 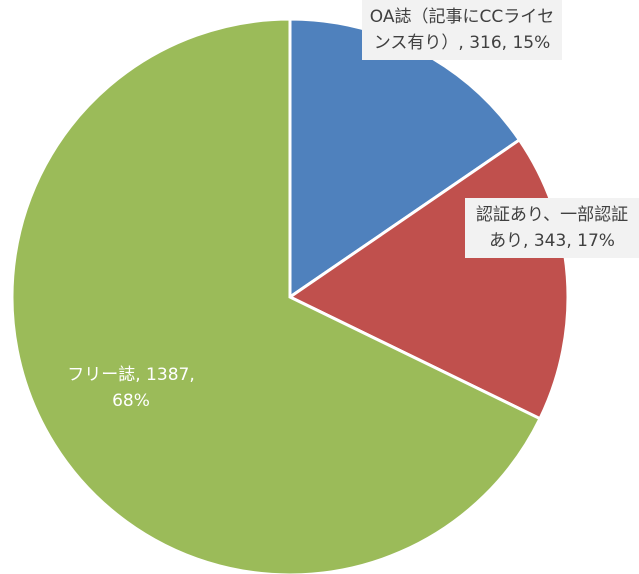 What do you see at coordinates (131, 388) in the screenshot?
I see `data-label: フリー誌, 1387, 68%` at bounding box center [131, 388].